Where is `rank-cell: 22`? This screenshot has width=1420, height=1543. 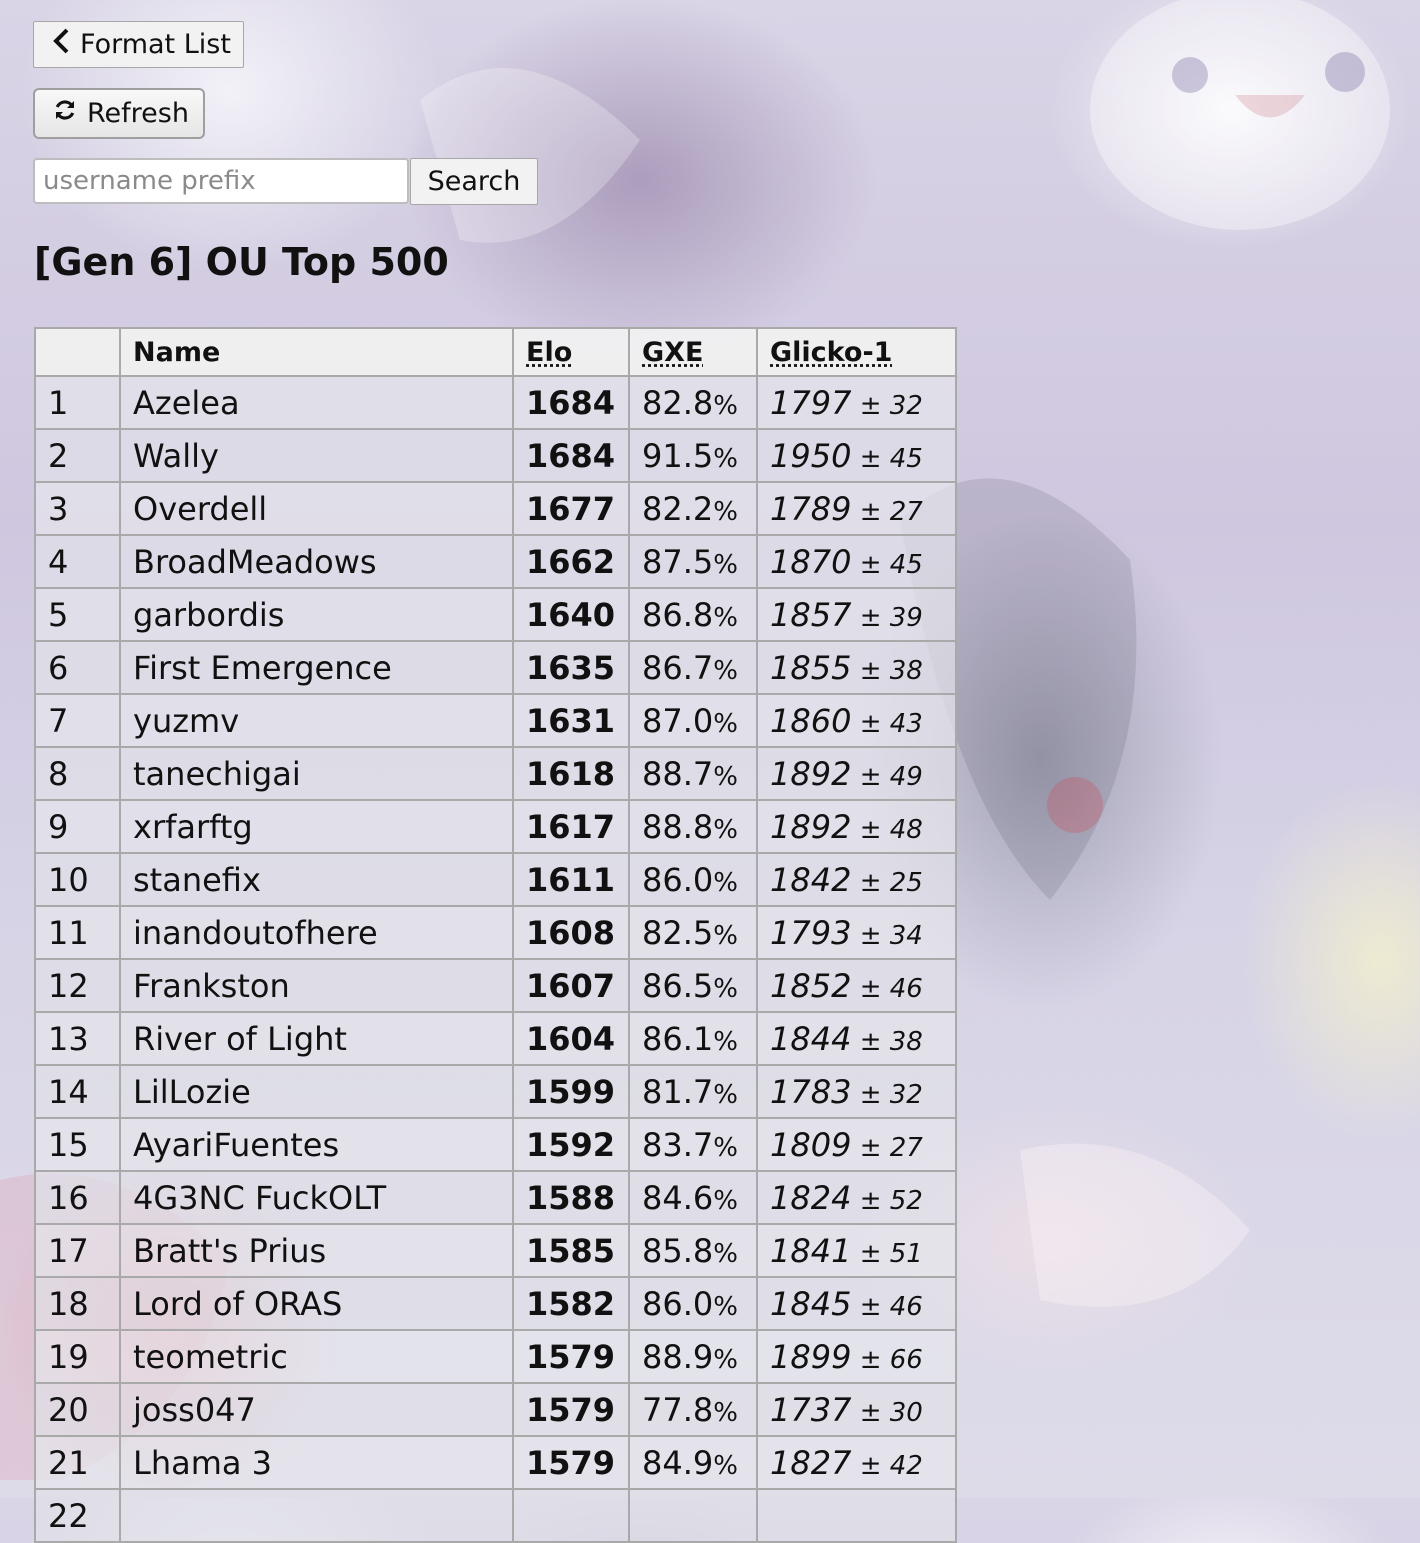
rank-cell: 22 is located at coordinates (77, 1515).